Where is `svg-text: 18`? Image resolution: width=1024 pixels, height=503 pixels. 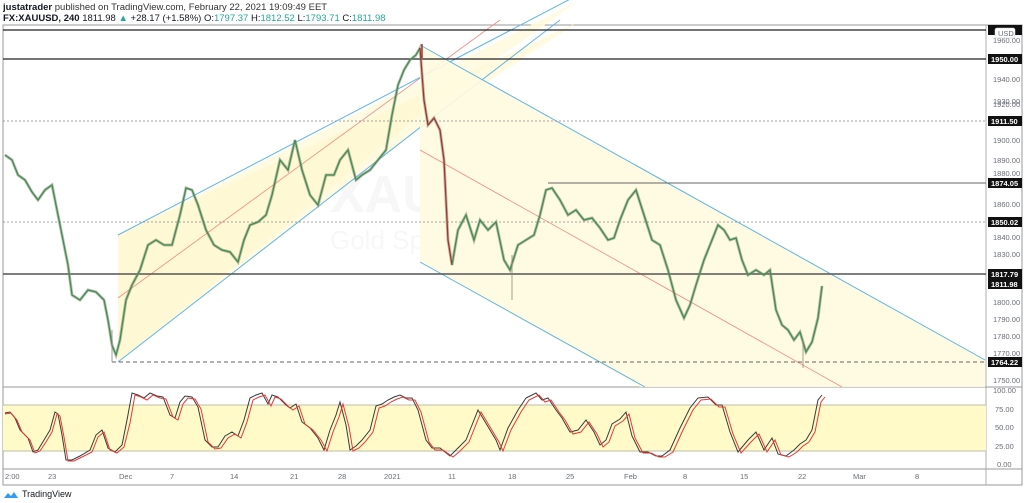 svg-text: 18 is located at coordinates (512, 476).